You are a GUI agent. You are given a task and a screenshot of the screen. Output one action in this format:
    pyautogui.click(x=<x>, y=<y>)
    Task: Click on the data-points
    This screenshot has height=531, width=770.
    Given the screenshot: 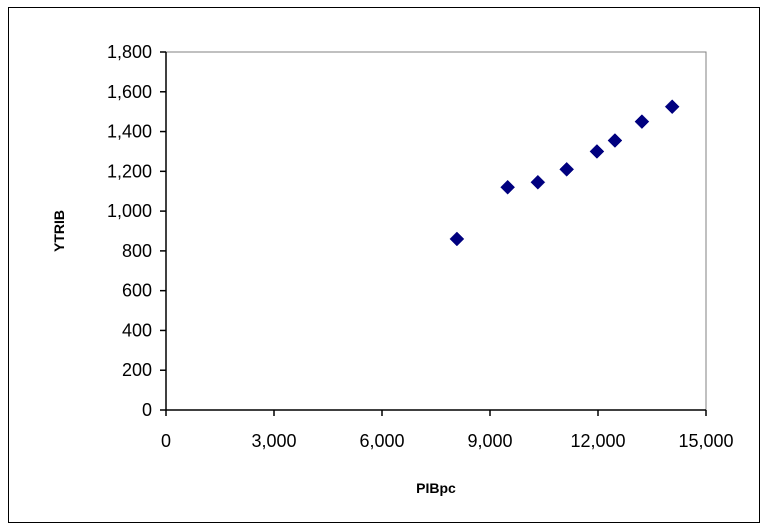 What is the action you would take?
    pyautogui.click(x=564, y=173)
    